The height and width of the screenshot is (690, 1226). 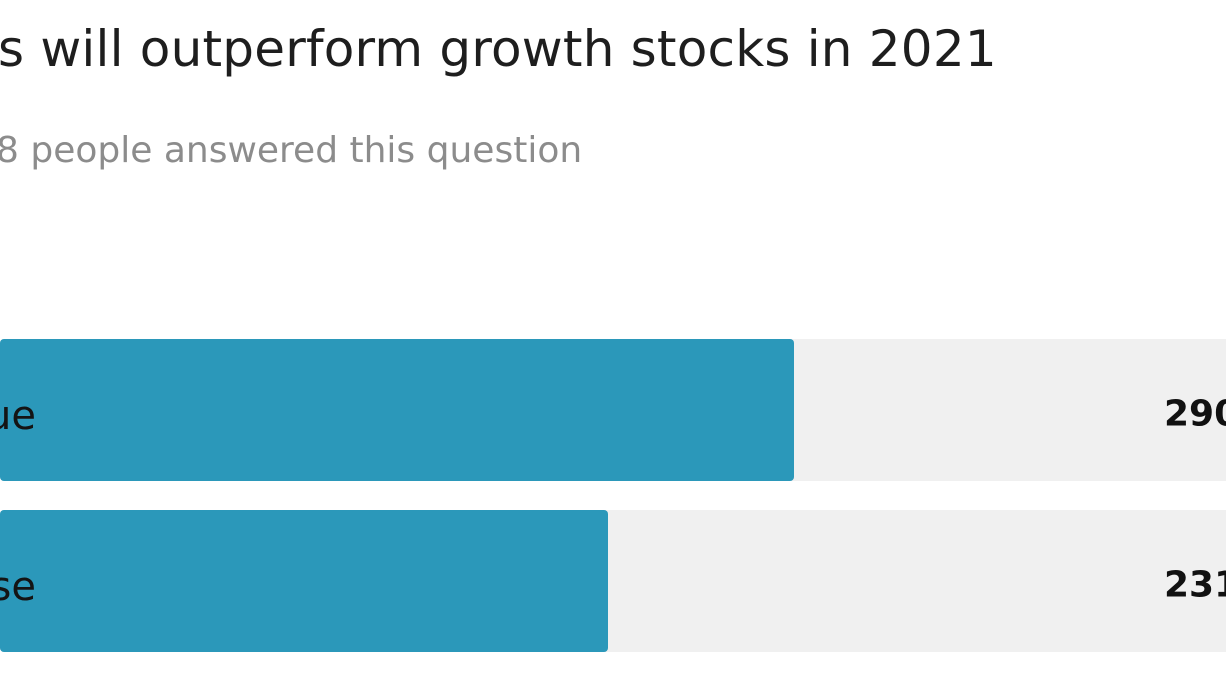 I want to click on poll-option-count: 231, so click(x=1195, y=585).